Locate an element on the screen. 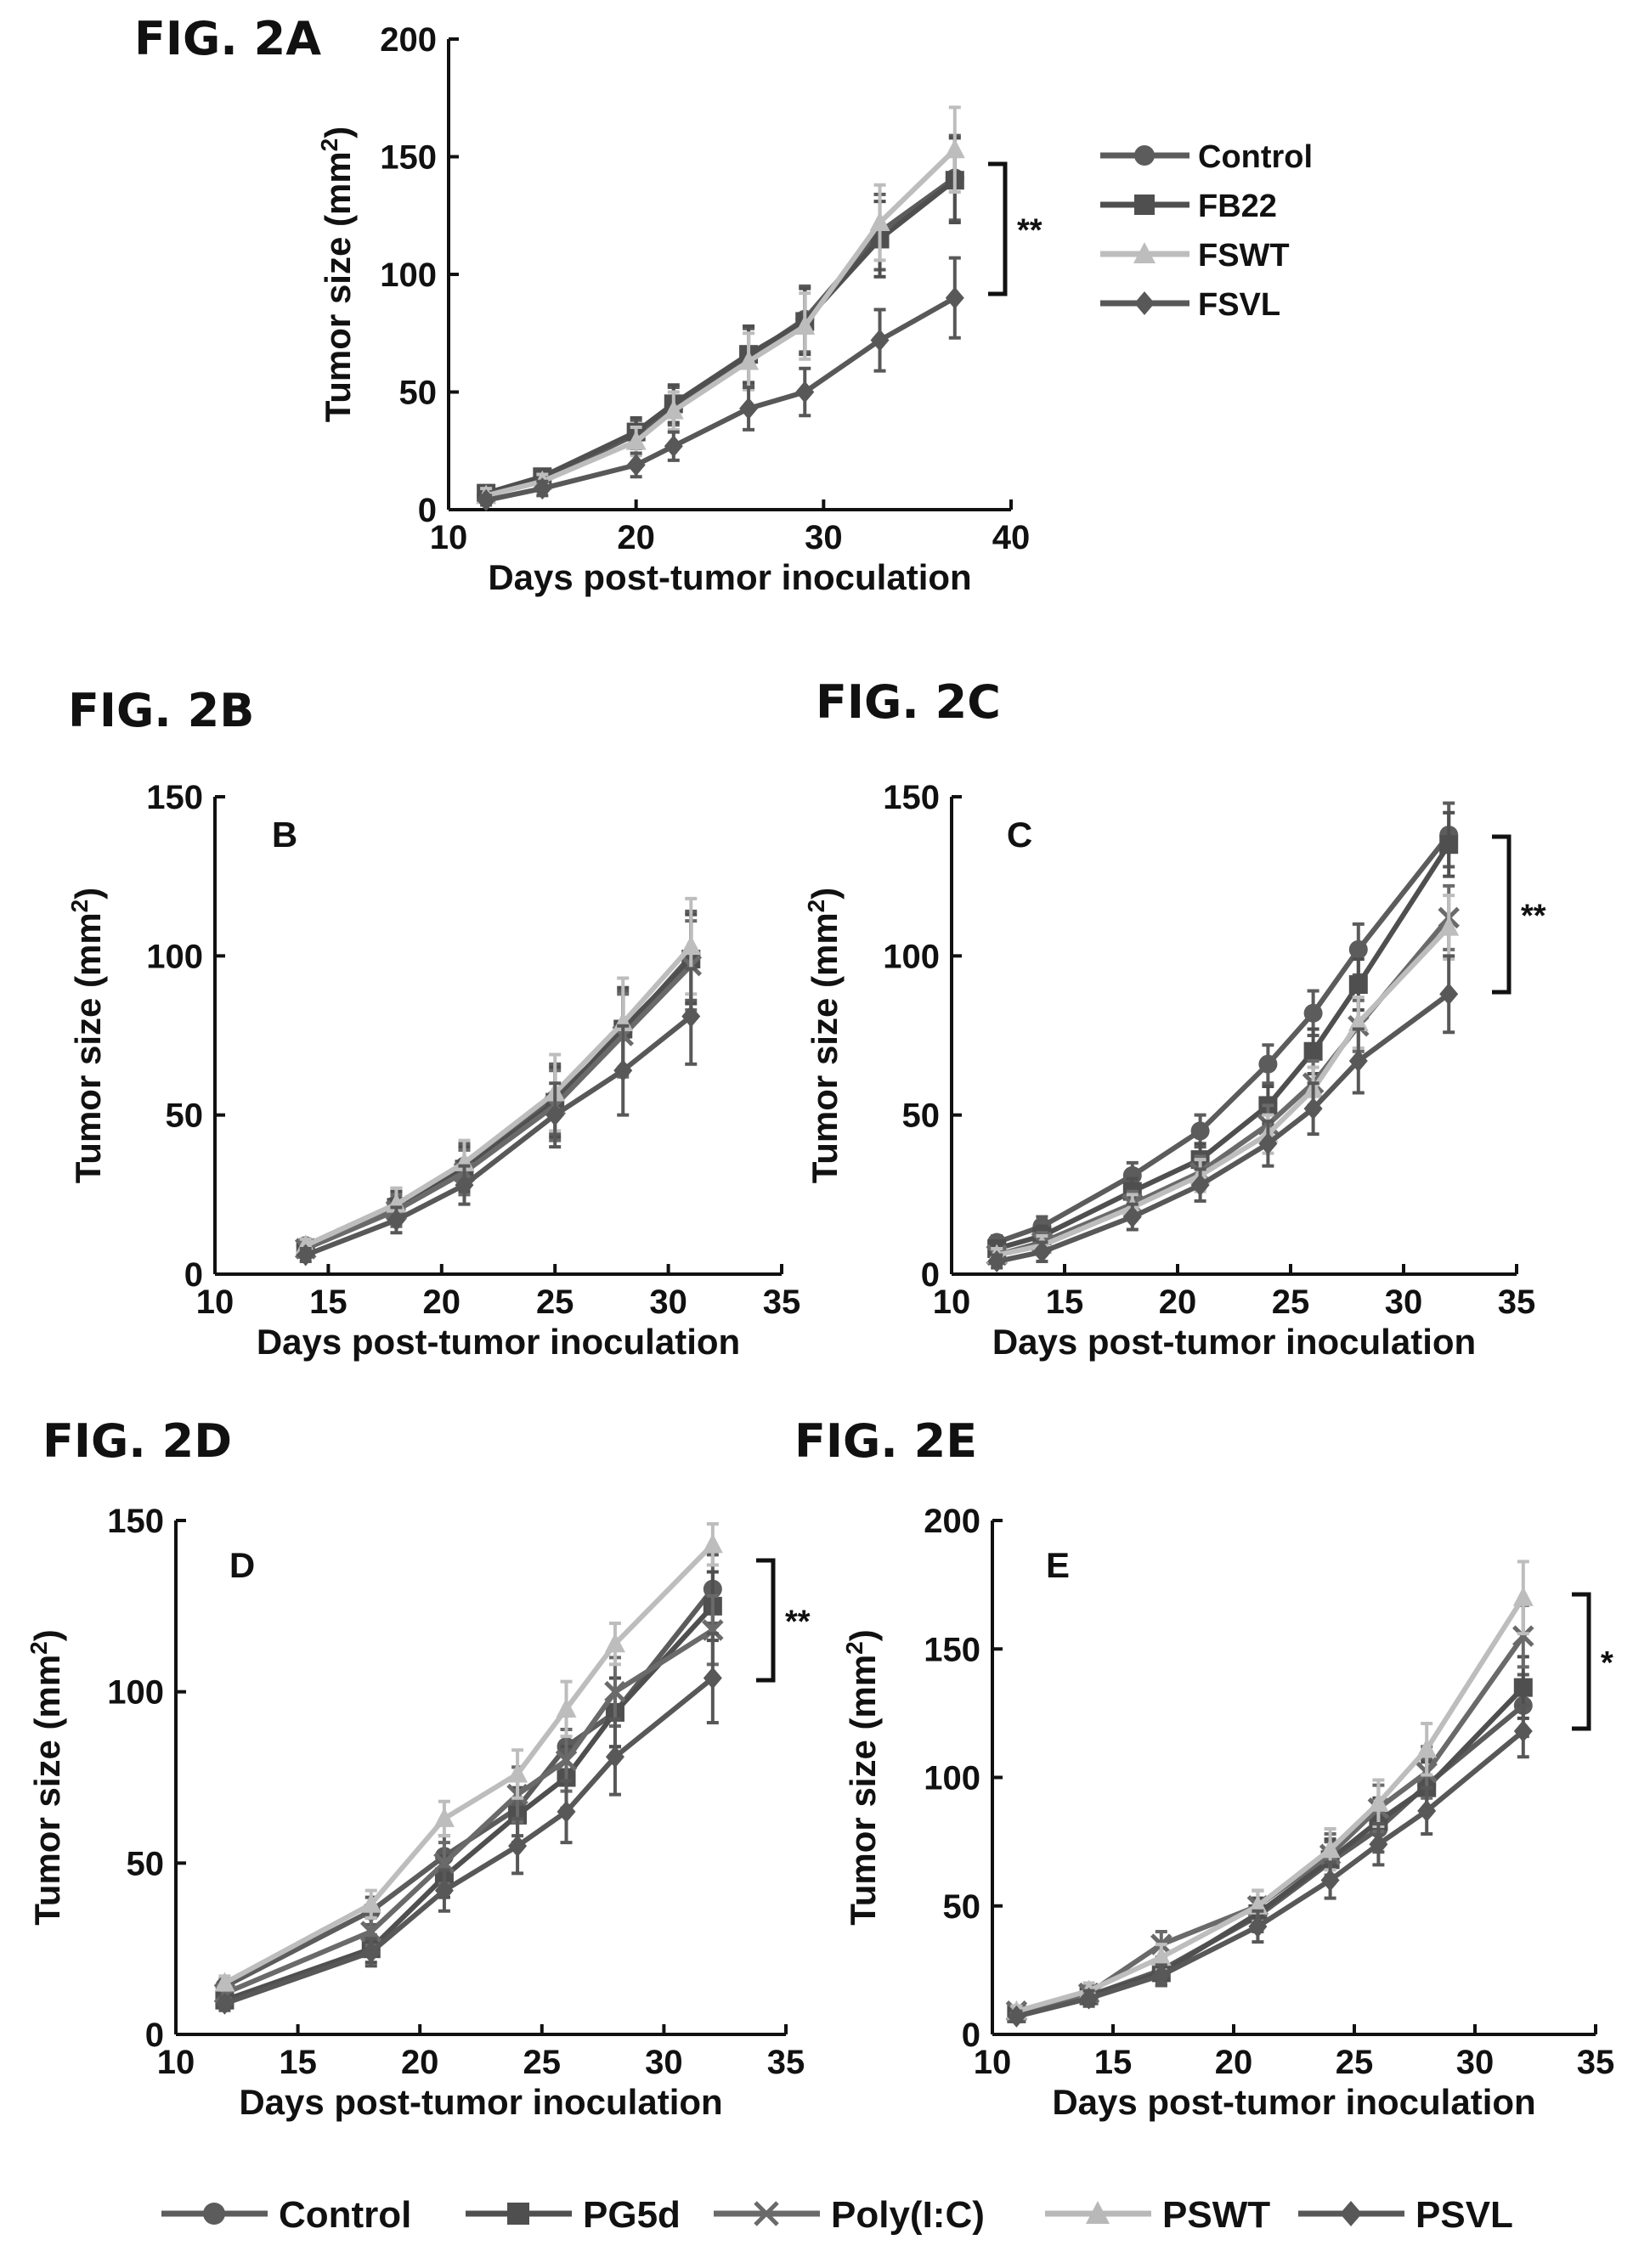 The width and height of the screenshot is (1633, 2268). panel-letter-d: D is located at coordinates (242, 1565).